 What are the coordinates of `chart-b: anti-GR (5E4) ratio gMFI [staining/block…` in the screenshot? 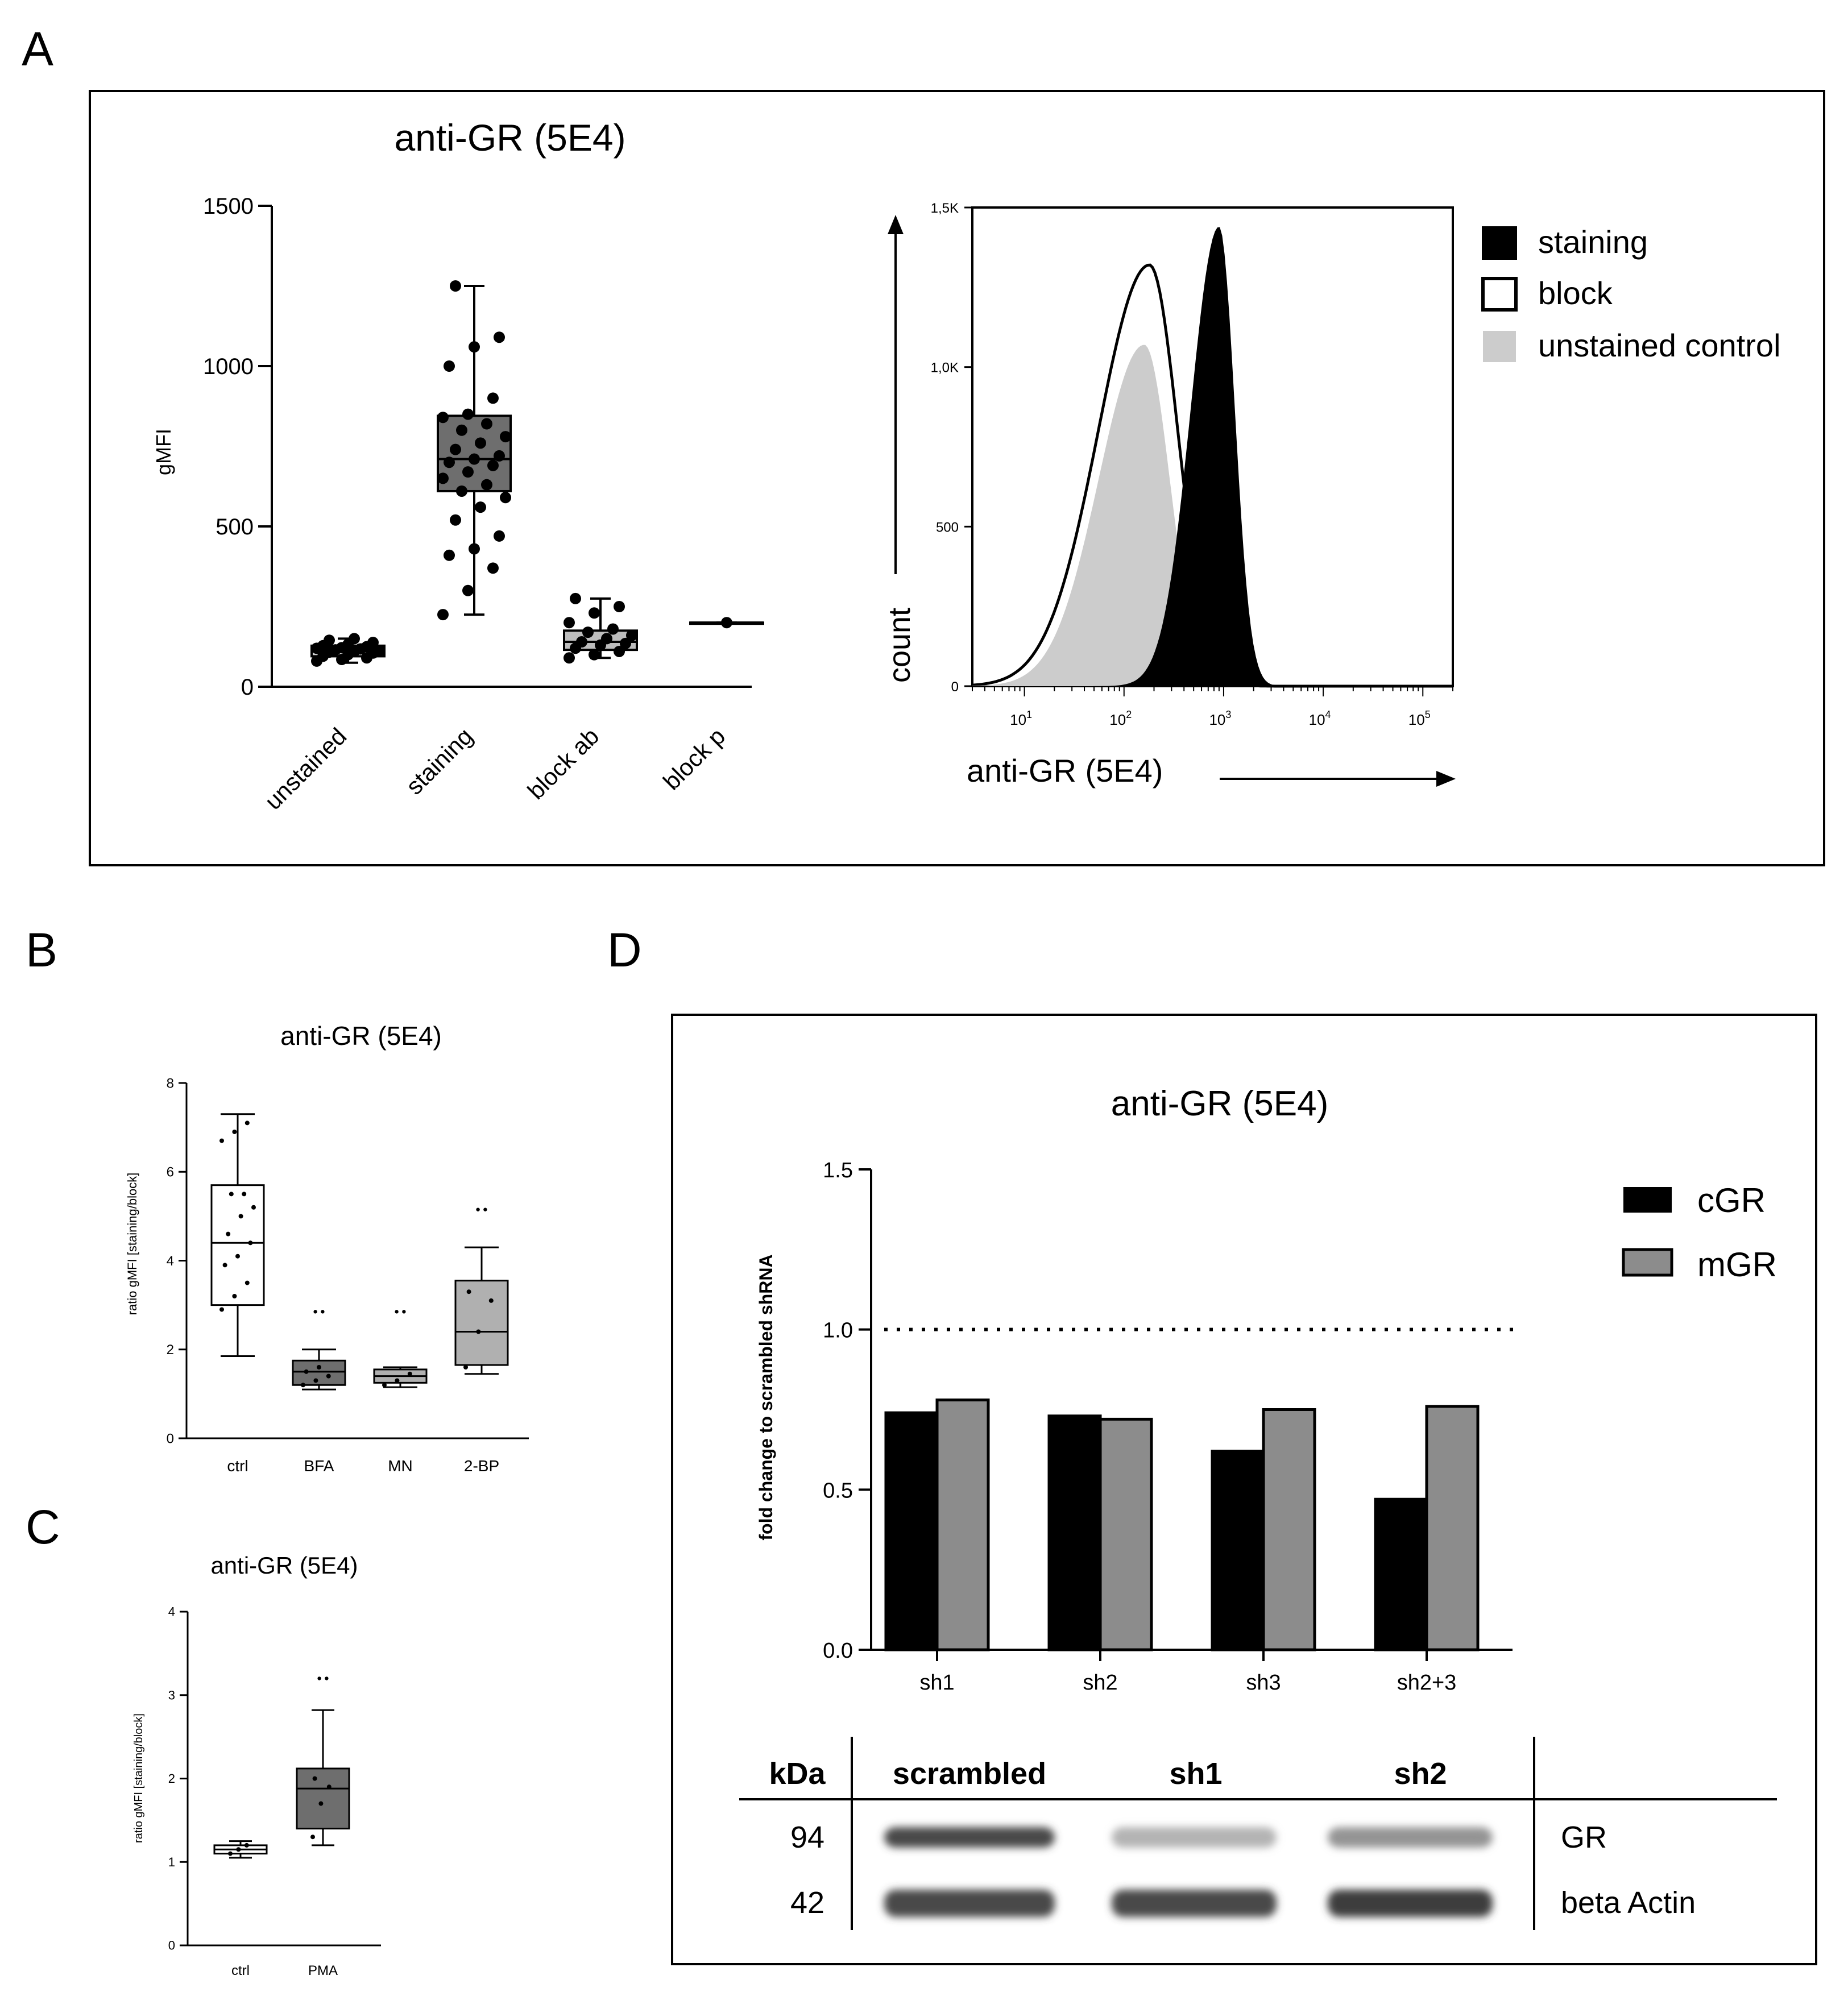 It's located at (327, 1248).